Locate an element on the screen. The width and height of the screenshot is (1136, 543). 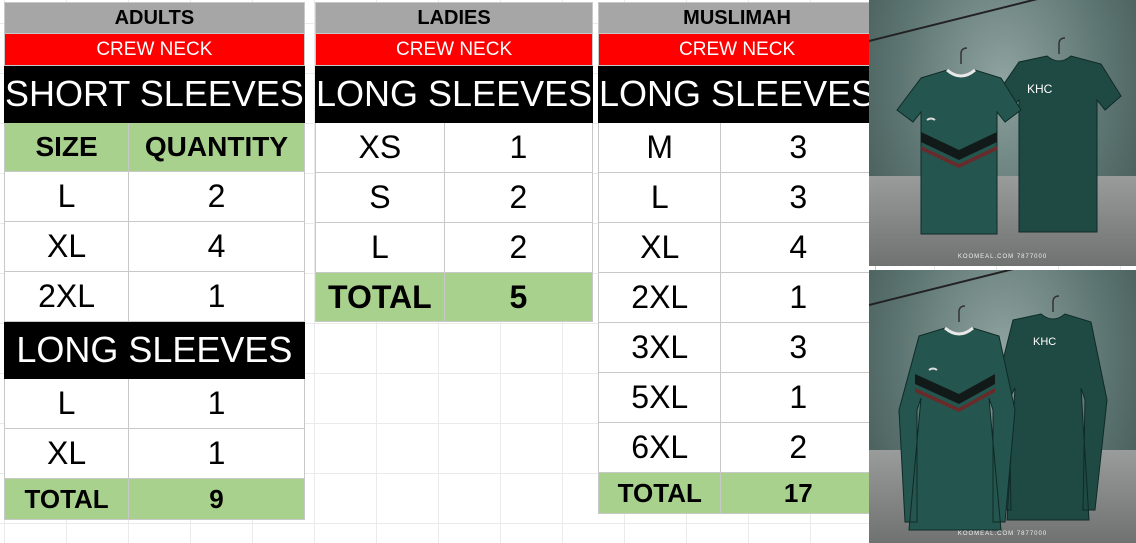
size-cell: 3XL is located at coordinates (659, 347).